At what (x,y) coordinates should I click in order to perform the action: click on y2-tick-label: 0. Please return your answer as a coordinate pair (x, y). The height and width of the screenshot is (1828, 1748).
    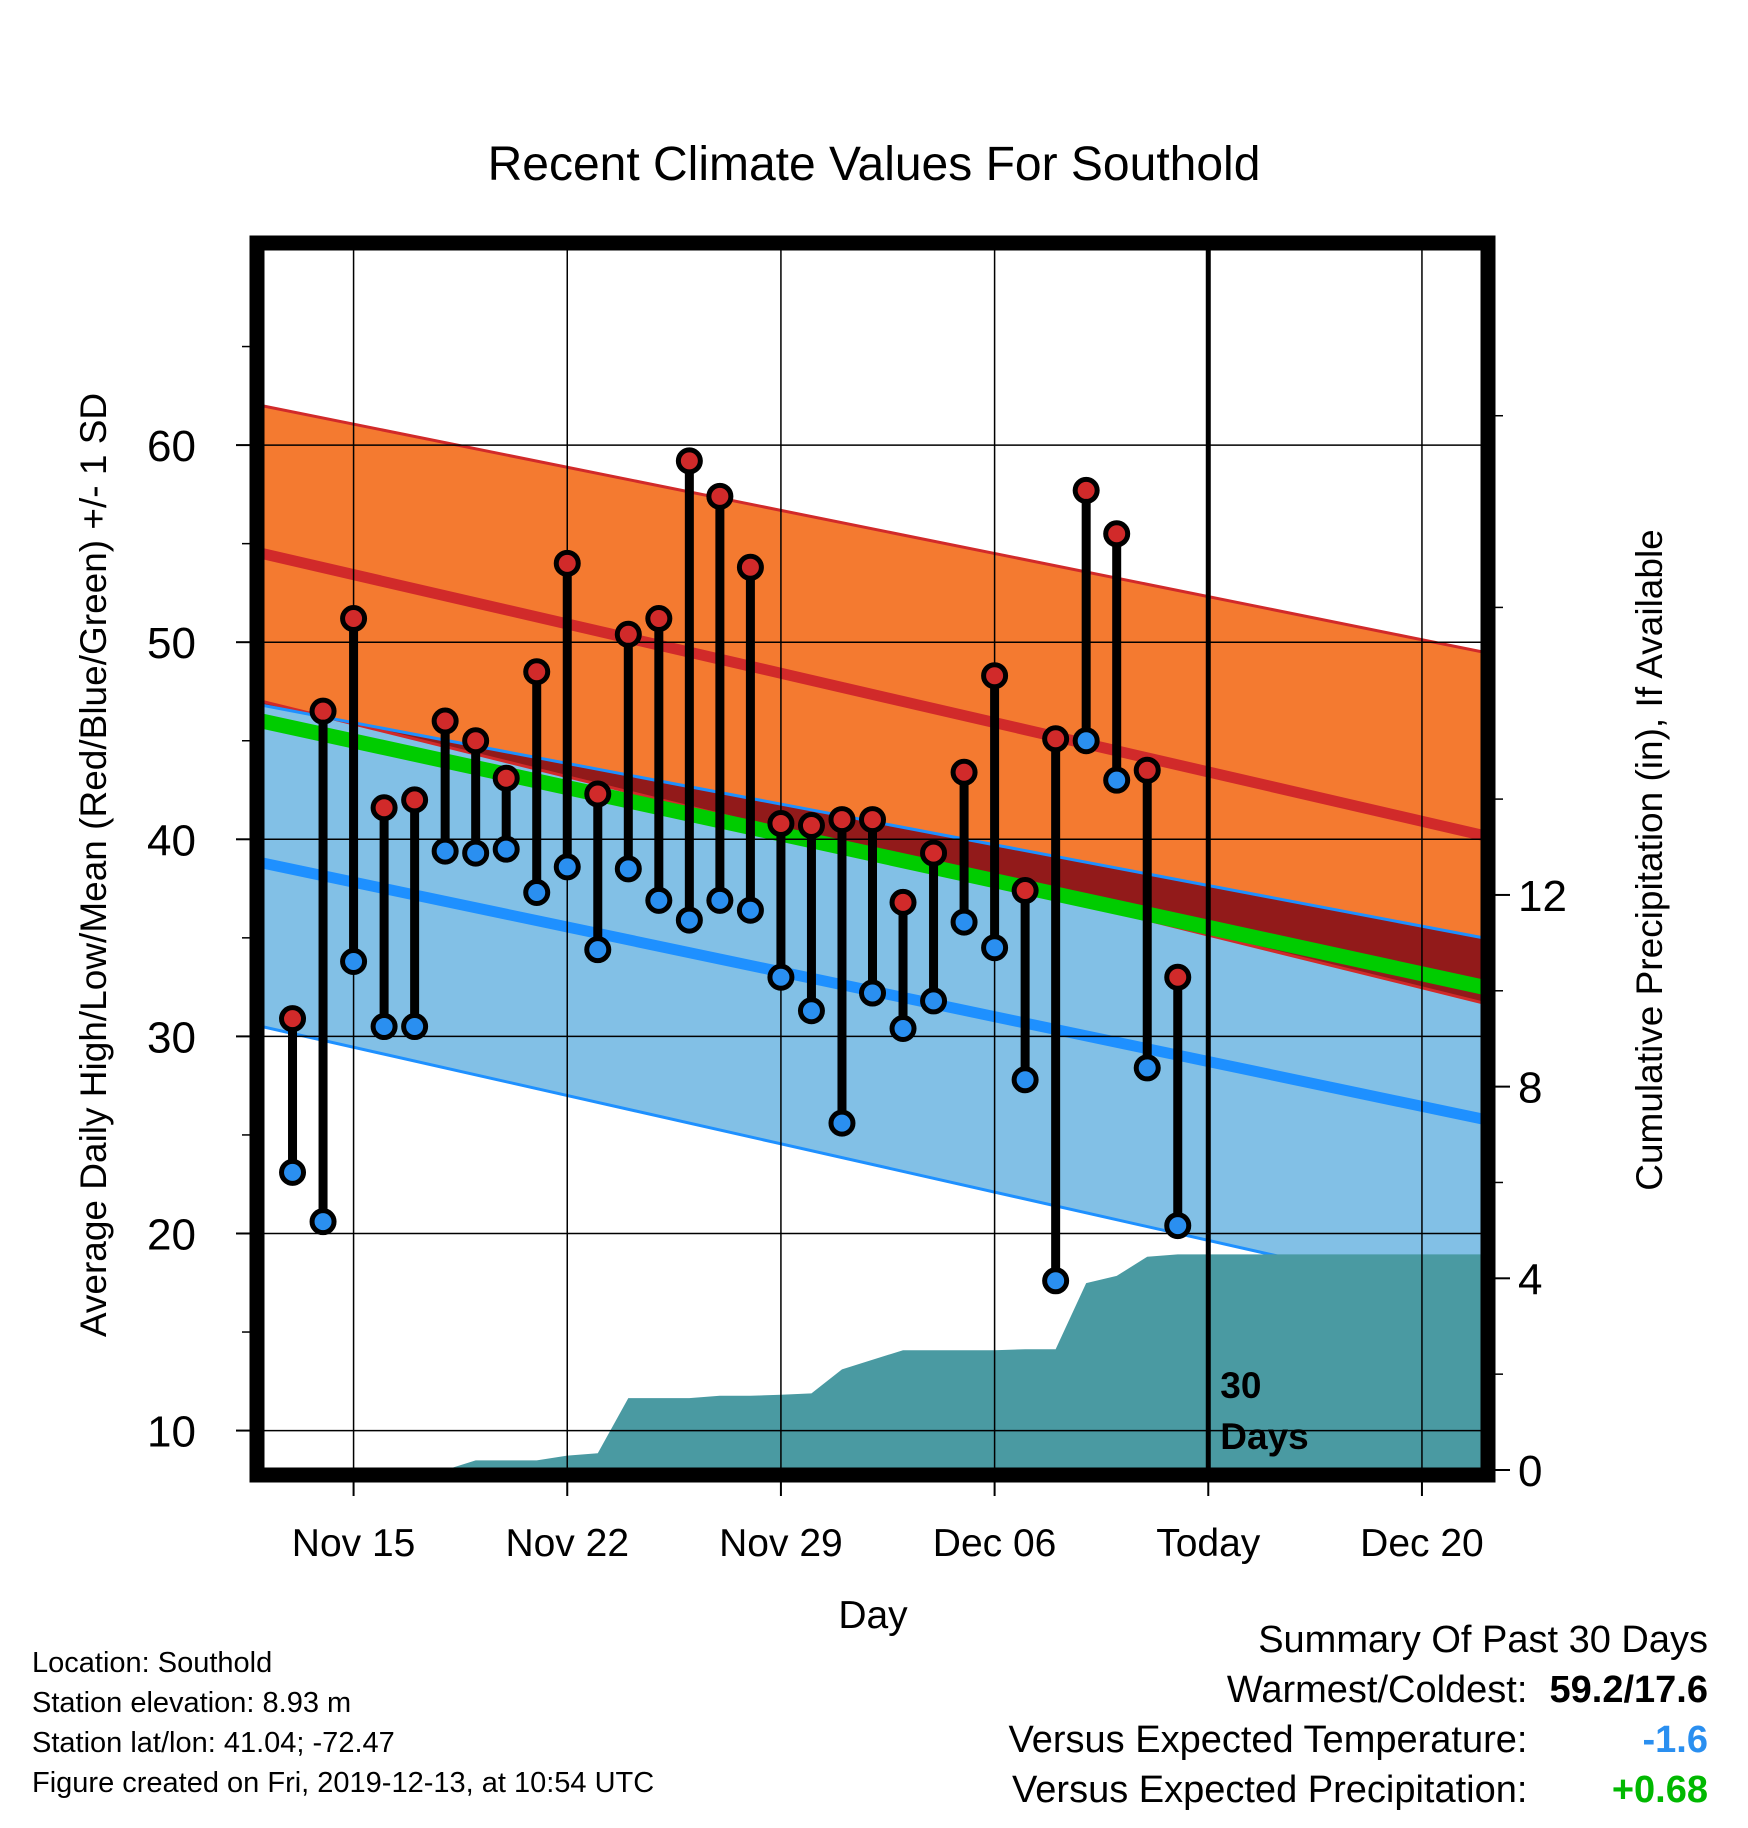
    Looking at the image, I should click on (1530, 1471).